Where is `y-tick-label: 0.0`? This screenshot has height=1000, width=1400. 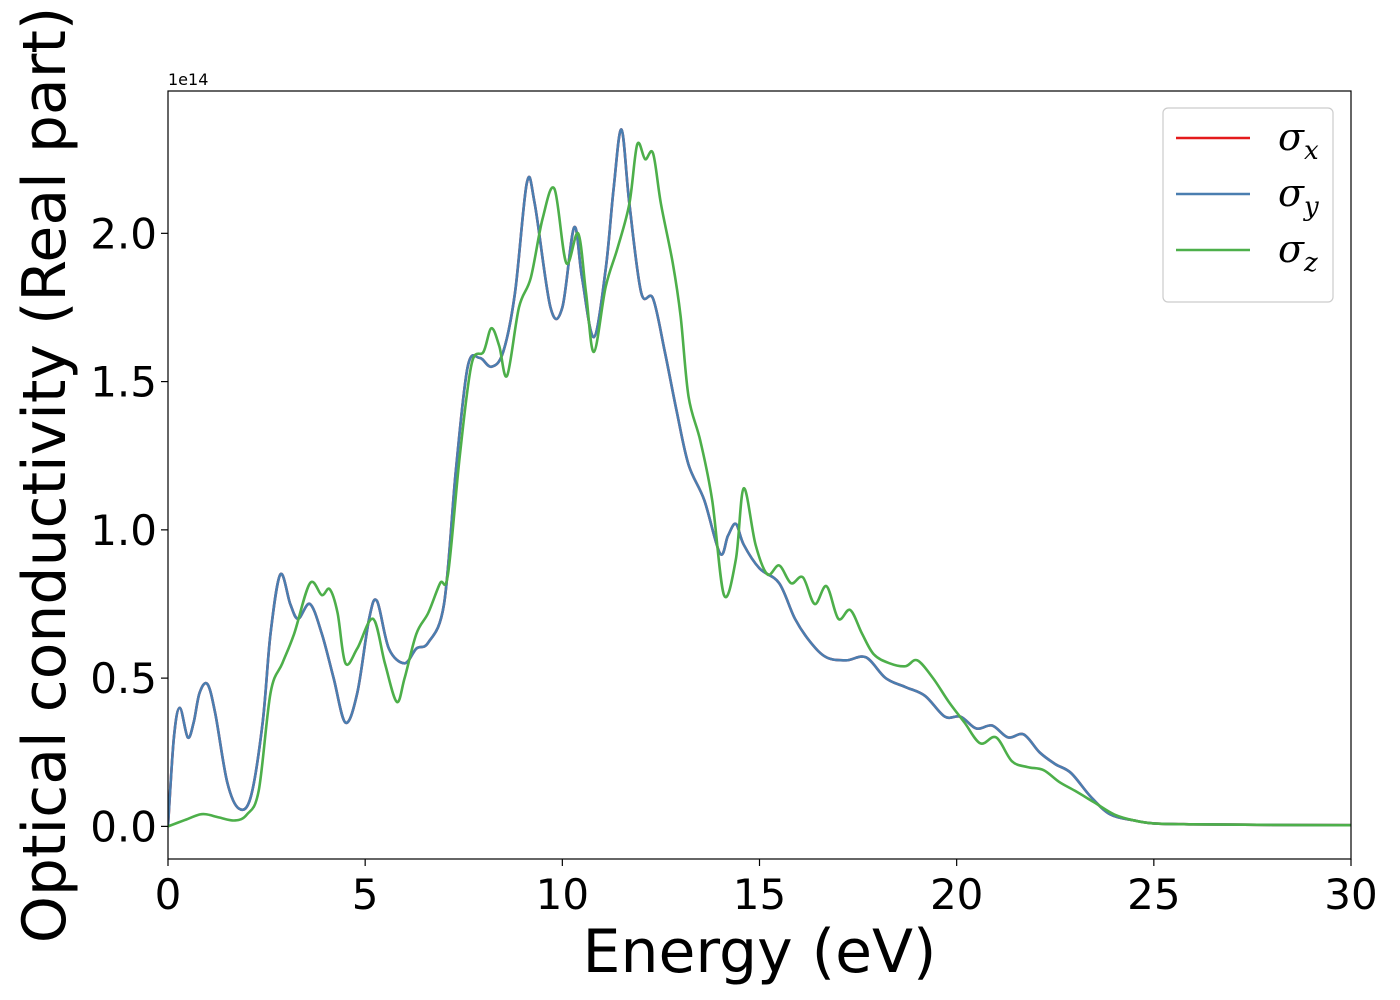 y-tick-label: 0.0 is located at coordinates (123, 826).